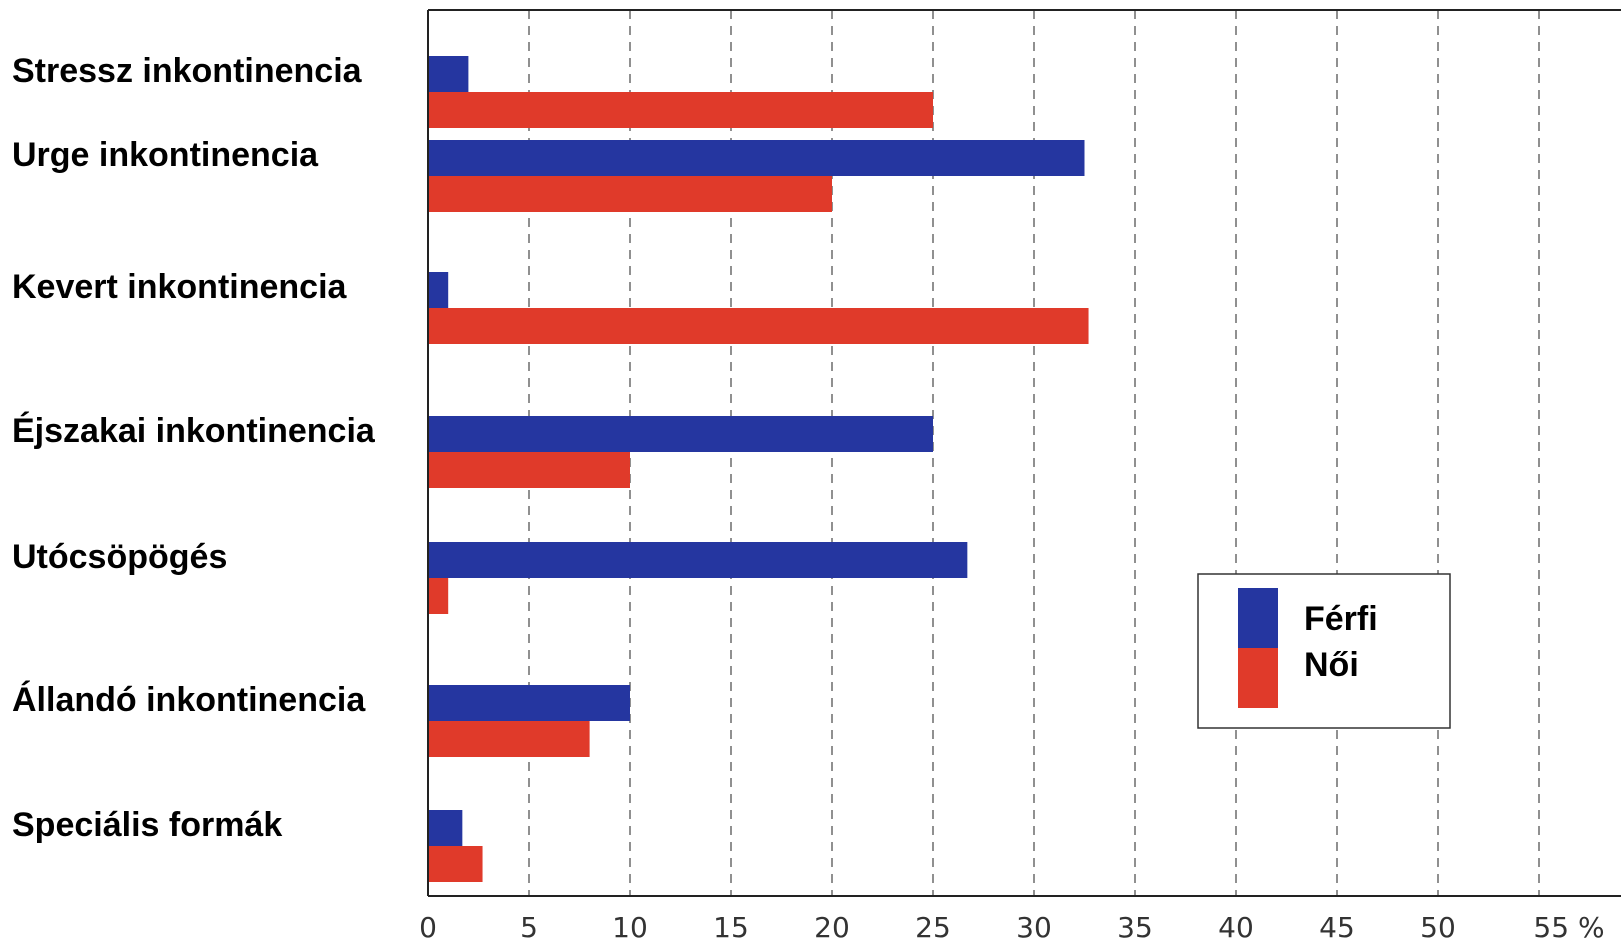 The image size is (1621, 946). I want to click on category-label: Kevert inkontinencia, so click(180, 287).